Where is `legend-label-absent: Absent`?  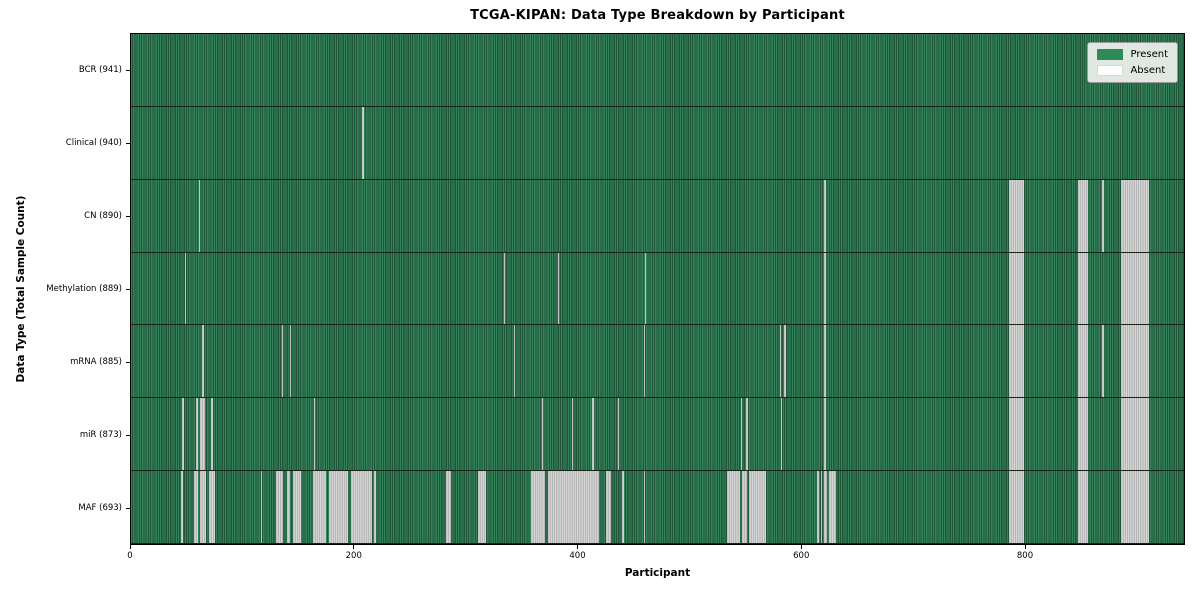 legend-label-absent: Absent is located at coordinates (1148, 70).